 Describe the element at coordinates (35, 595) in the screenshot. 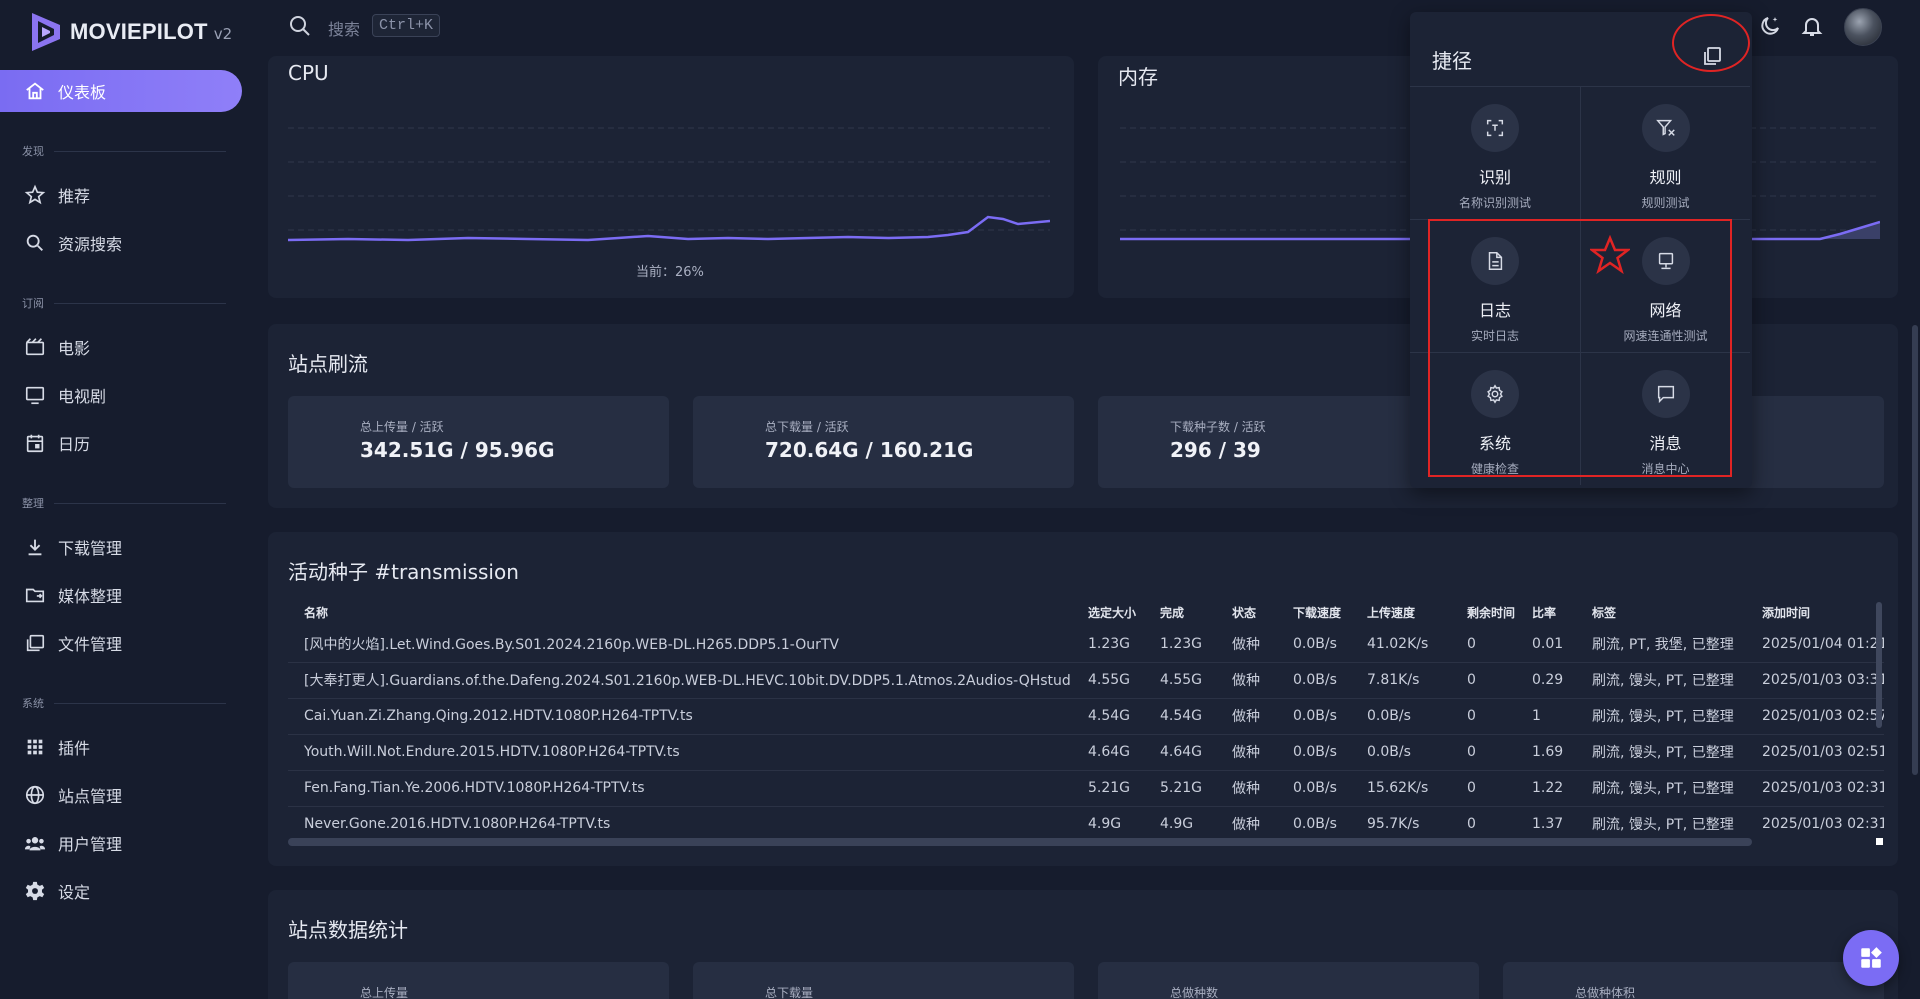

I see `folder-move-icon` at that location.